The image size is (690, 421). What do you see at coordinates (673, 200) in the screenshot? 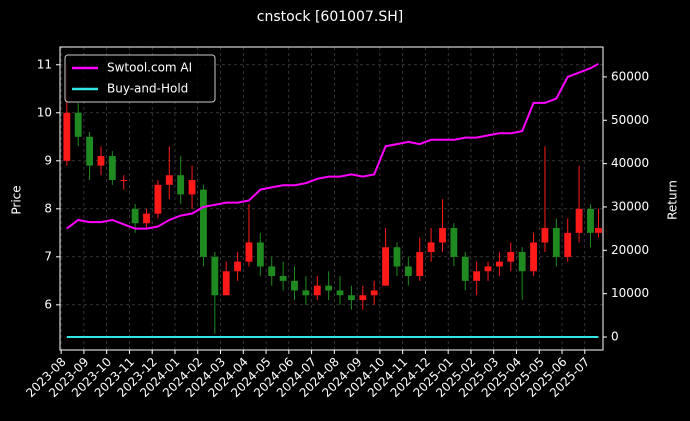
I see `y2-axis-label: Return` at bounding box center [673, 200].